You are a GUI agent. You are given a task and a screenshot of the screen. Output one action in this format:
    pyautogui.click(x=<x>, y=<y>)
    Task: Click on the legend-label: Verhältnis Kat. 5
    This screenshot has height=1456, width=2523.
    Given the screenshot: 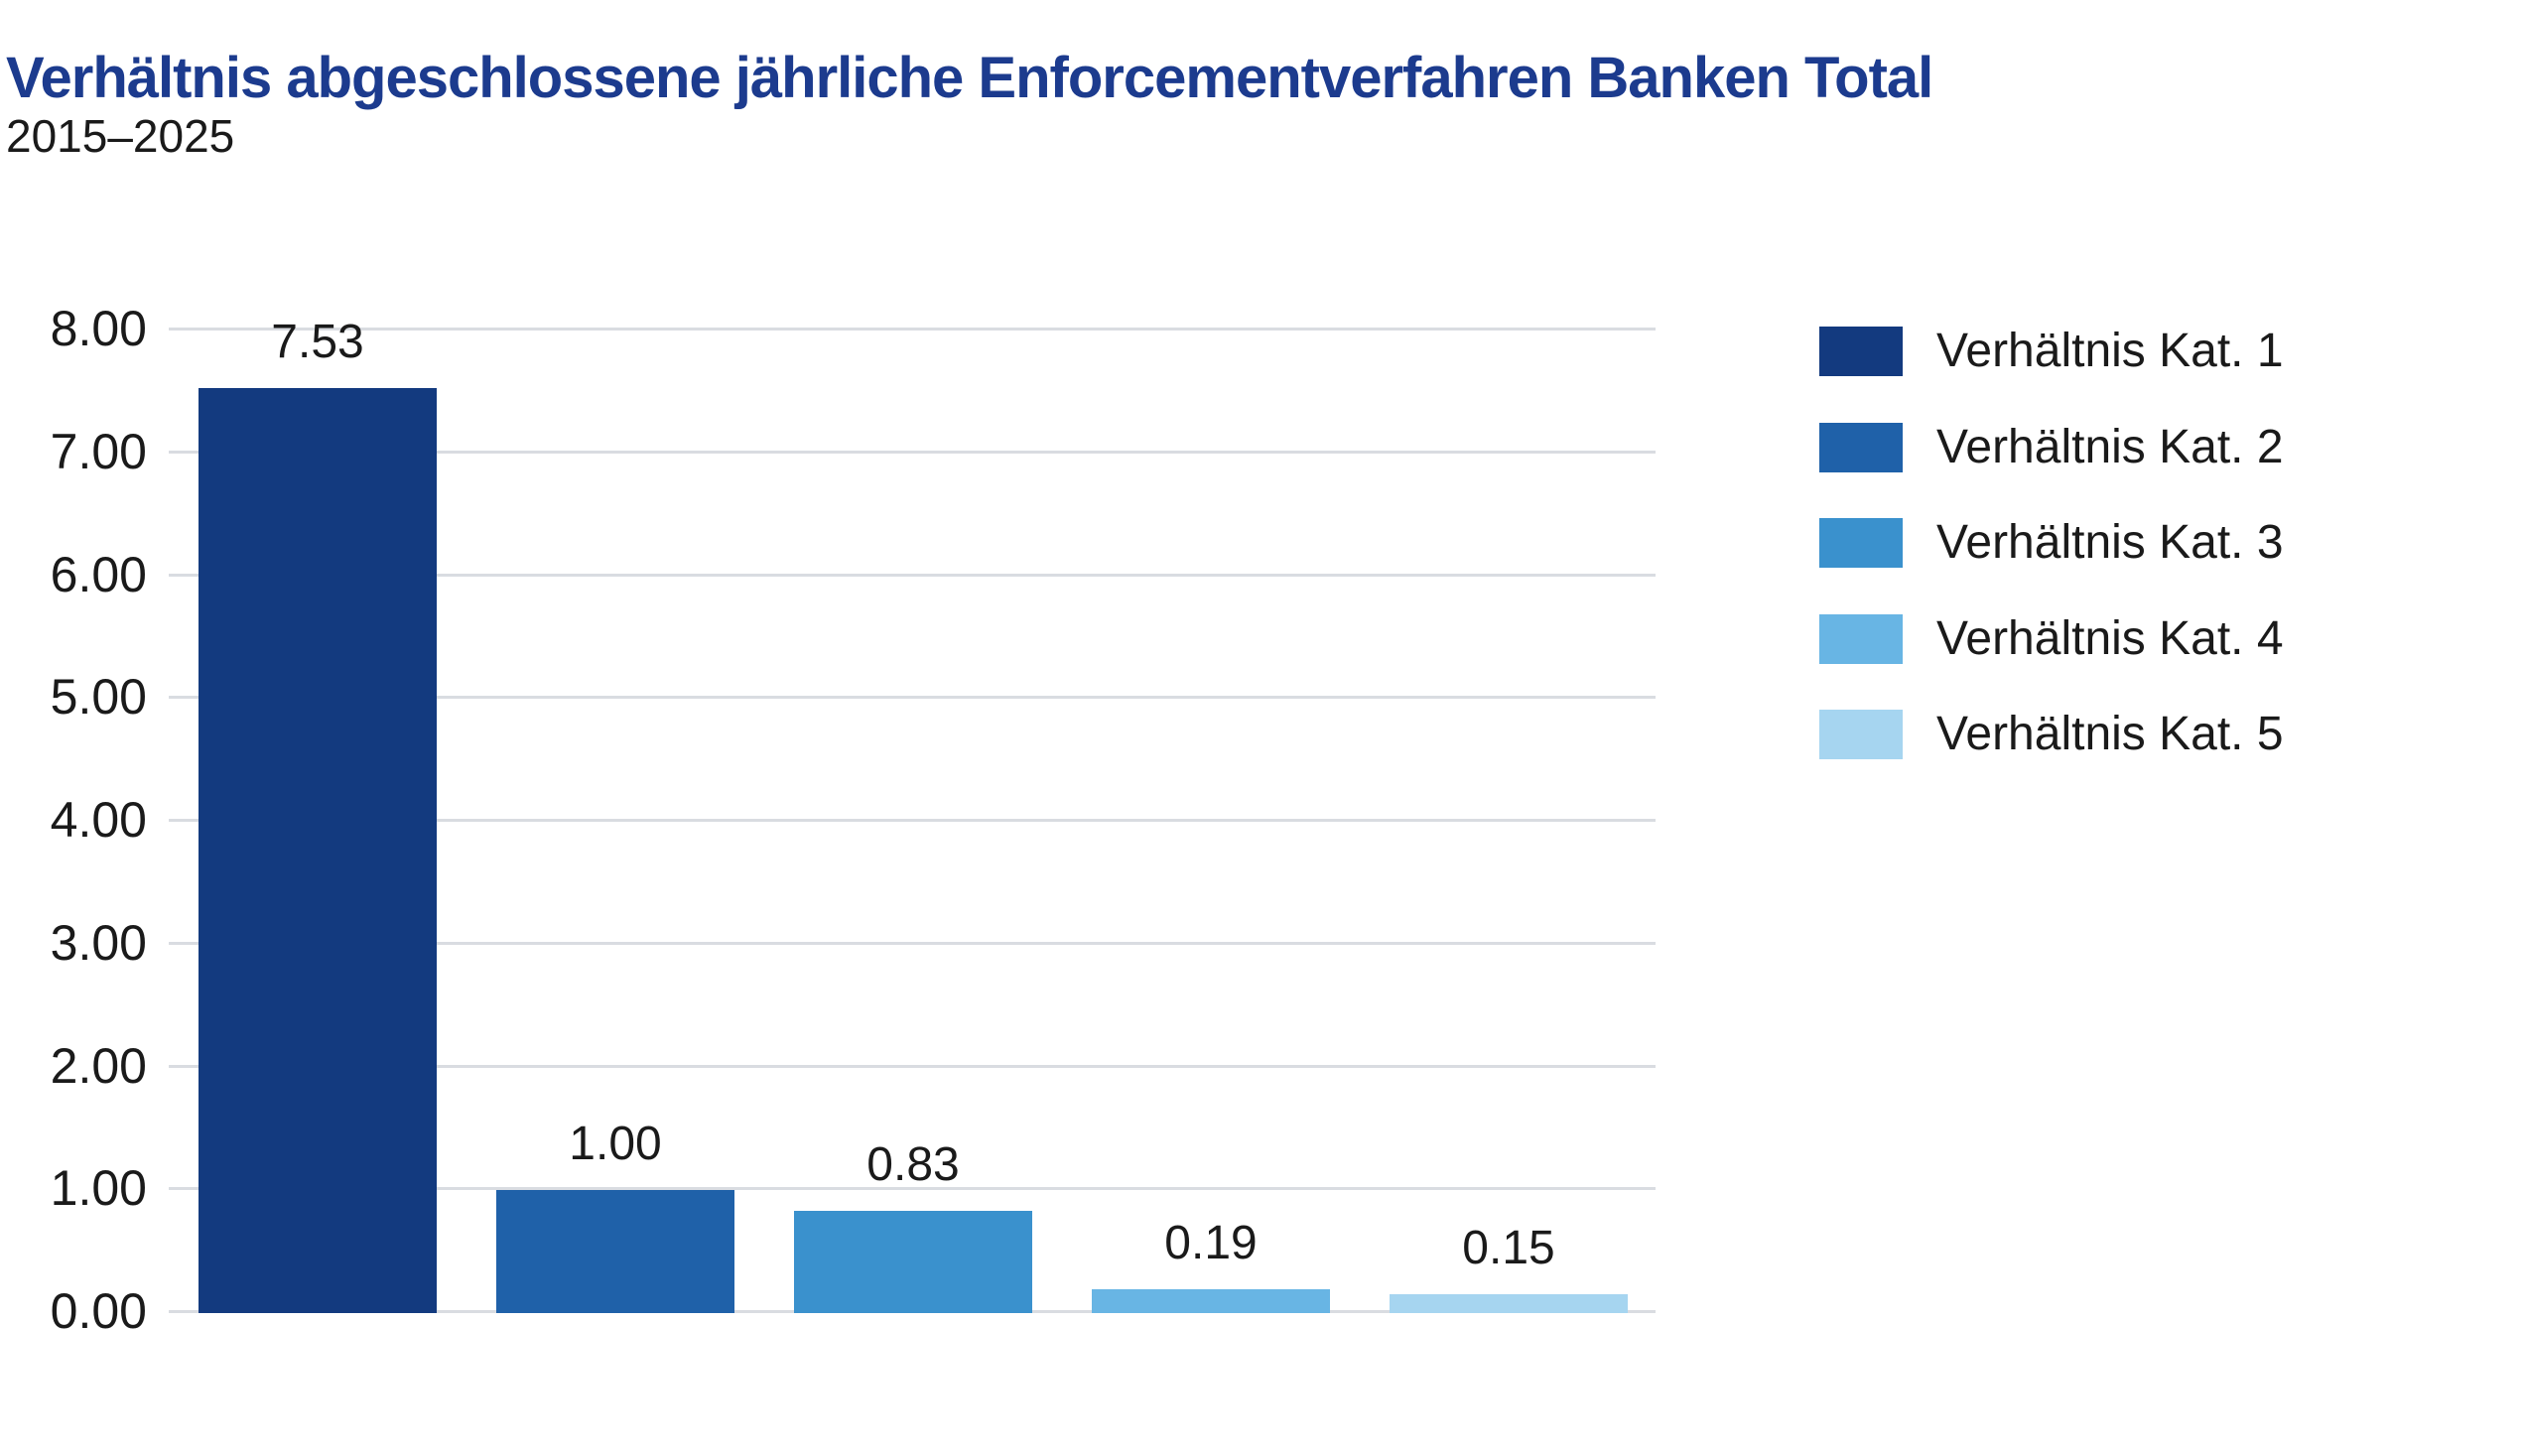 What is the action you would take?
    pyautogui.click(x=2110, y=734)
    